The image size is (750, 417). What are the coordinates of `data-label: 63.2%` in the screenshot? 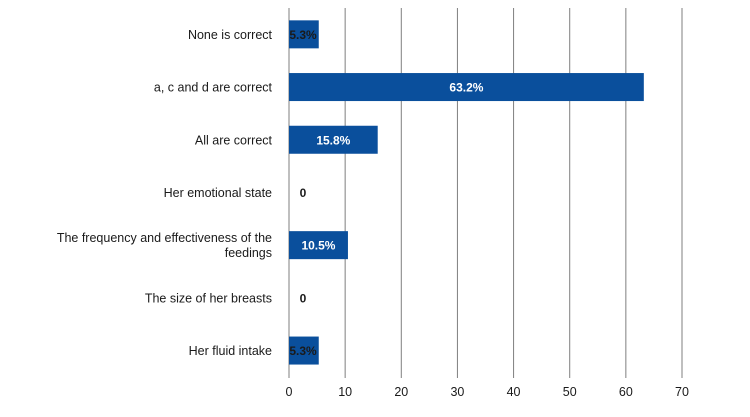 It's located at (466, 88).